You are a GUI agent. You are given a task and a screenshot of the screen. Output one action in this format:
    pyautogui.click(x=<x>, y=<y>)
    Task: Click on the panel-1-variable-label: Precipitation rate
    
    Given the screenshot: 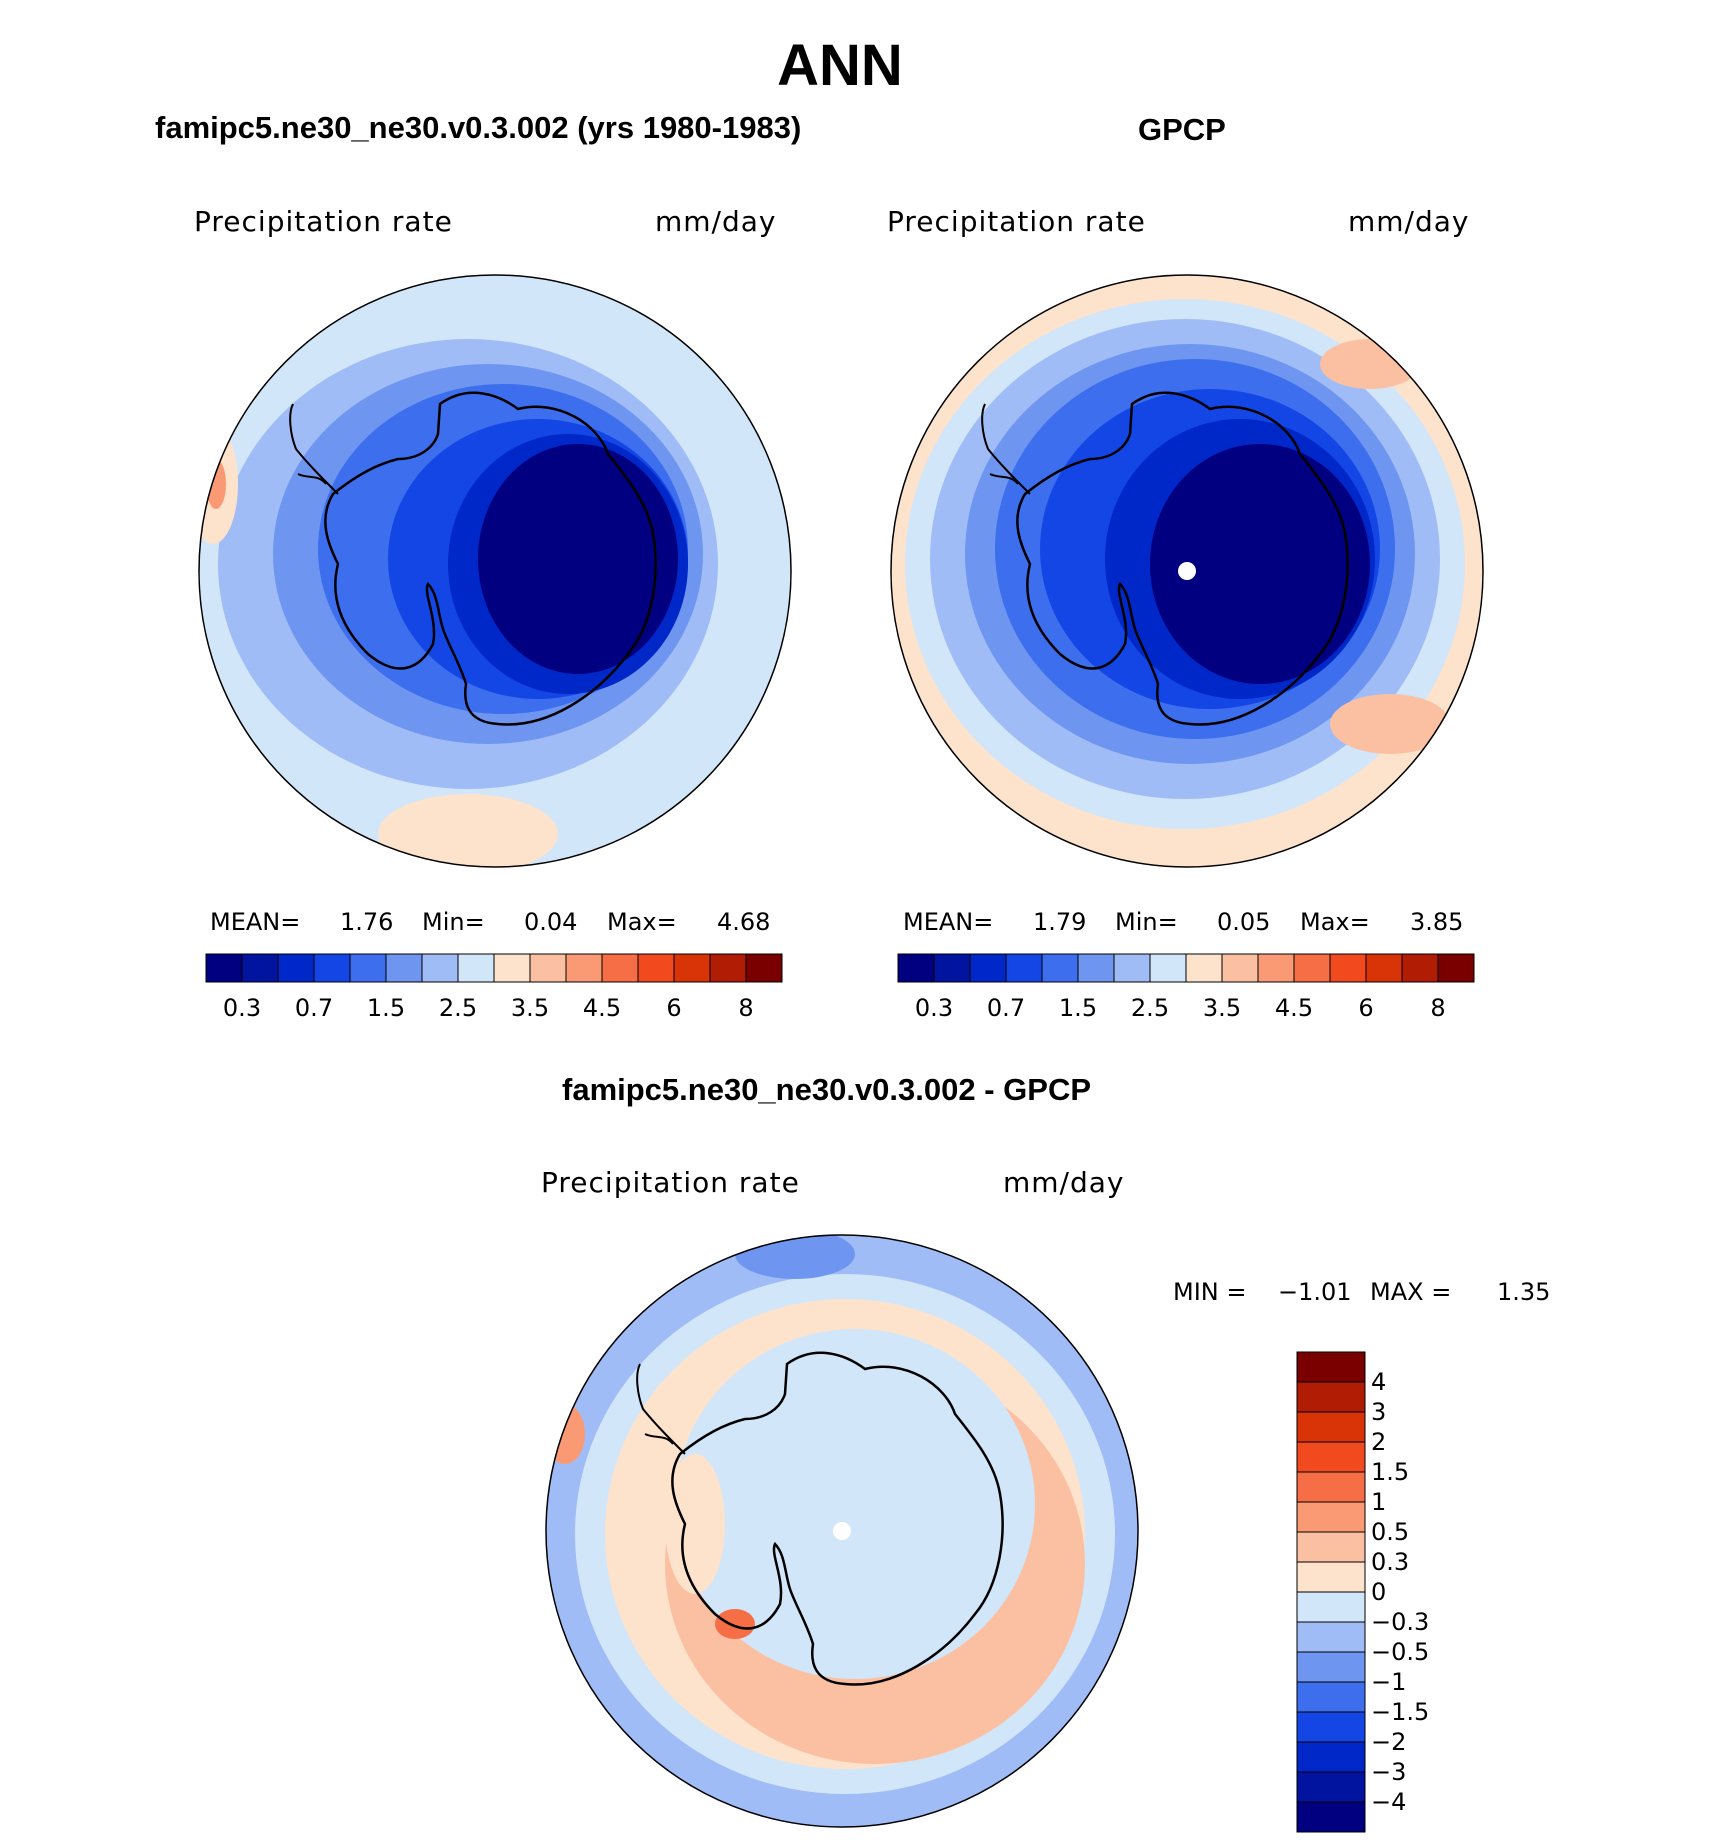 What is the action you would take?
    pyautogui.click(x=323, y=221)
    